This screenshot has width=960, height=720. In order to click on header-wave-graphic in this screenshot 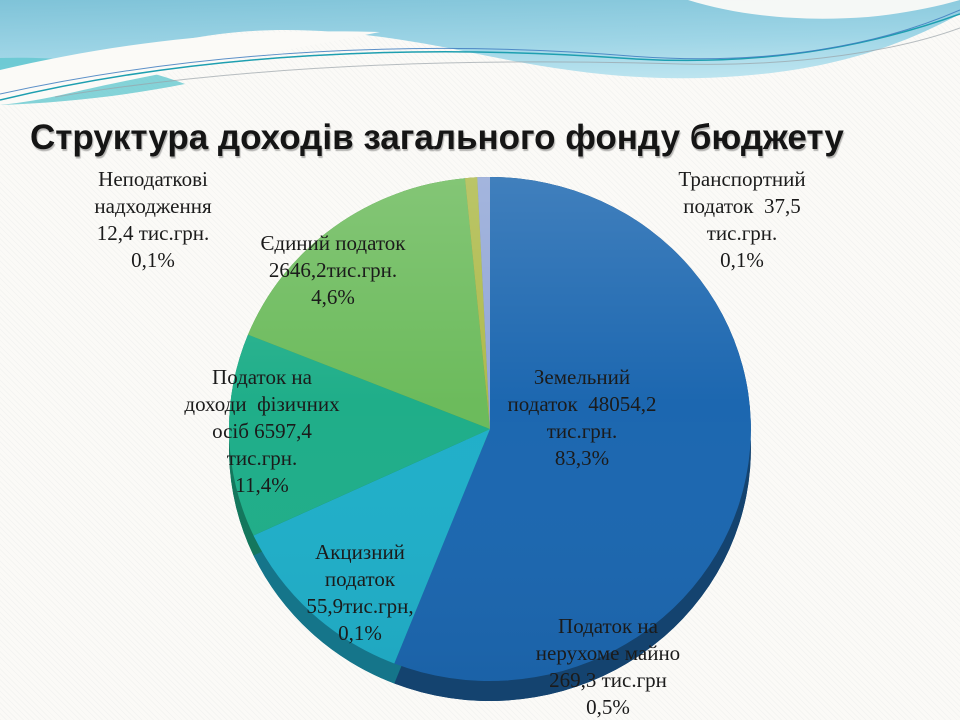, I will do `click(480, 52)`.